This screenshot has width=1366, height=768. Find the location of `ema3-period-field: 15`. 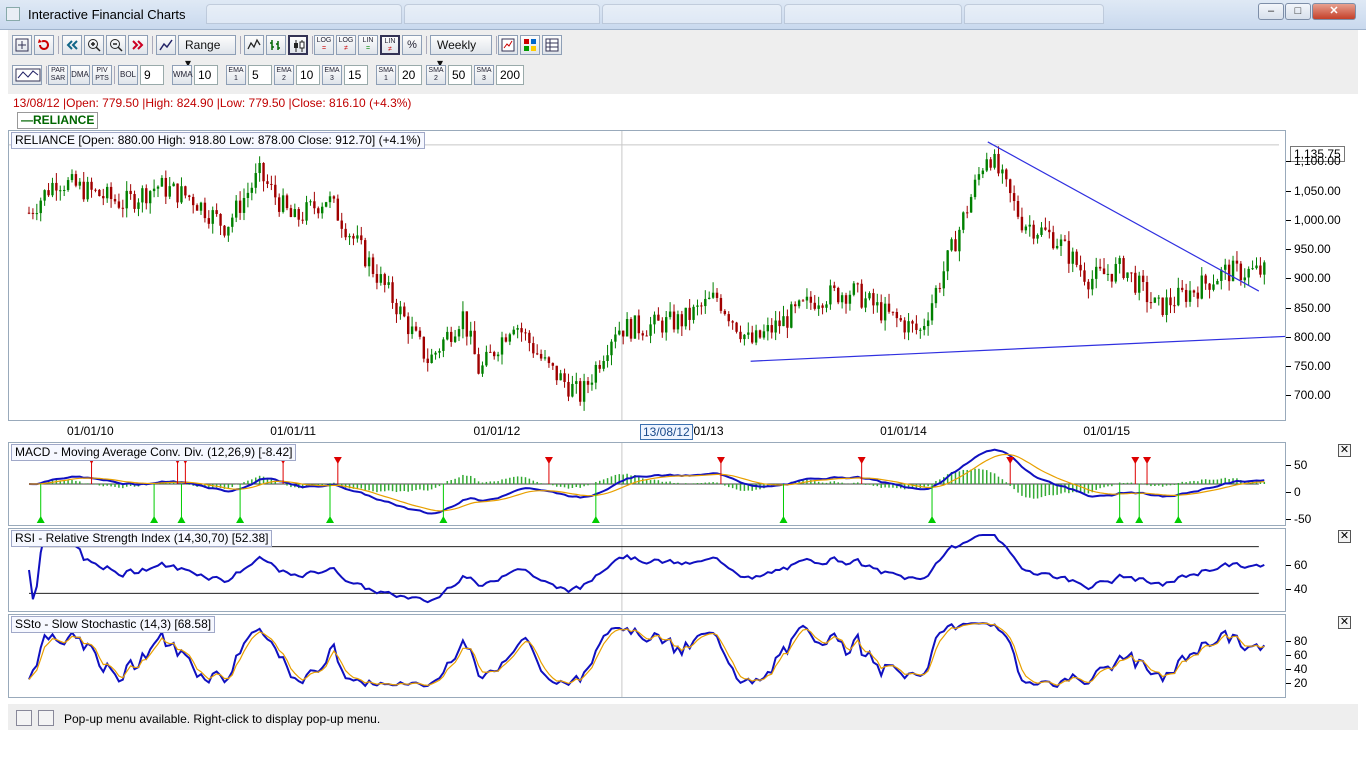

ema3-period-field: 15 is located at coordinates (356, 75).